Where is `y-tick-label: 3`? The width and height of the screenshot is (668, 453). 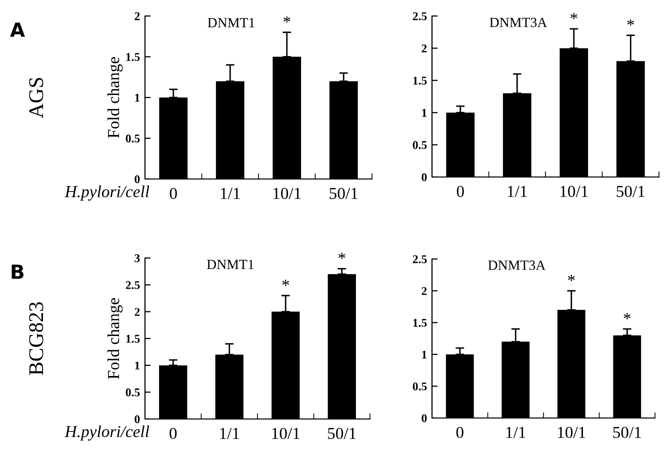 y-tick-label: 3 is located at coordinates (137, 258).